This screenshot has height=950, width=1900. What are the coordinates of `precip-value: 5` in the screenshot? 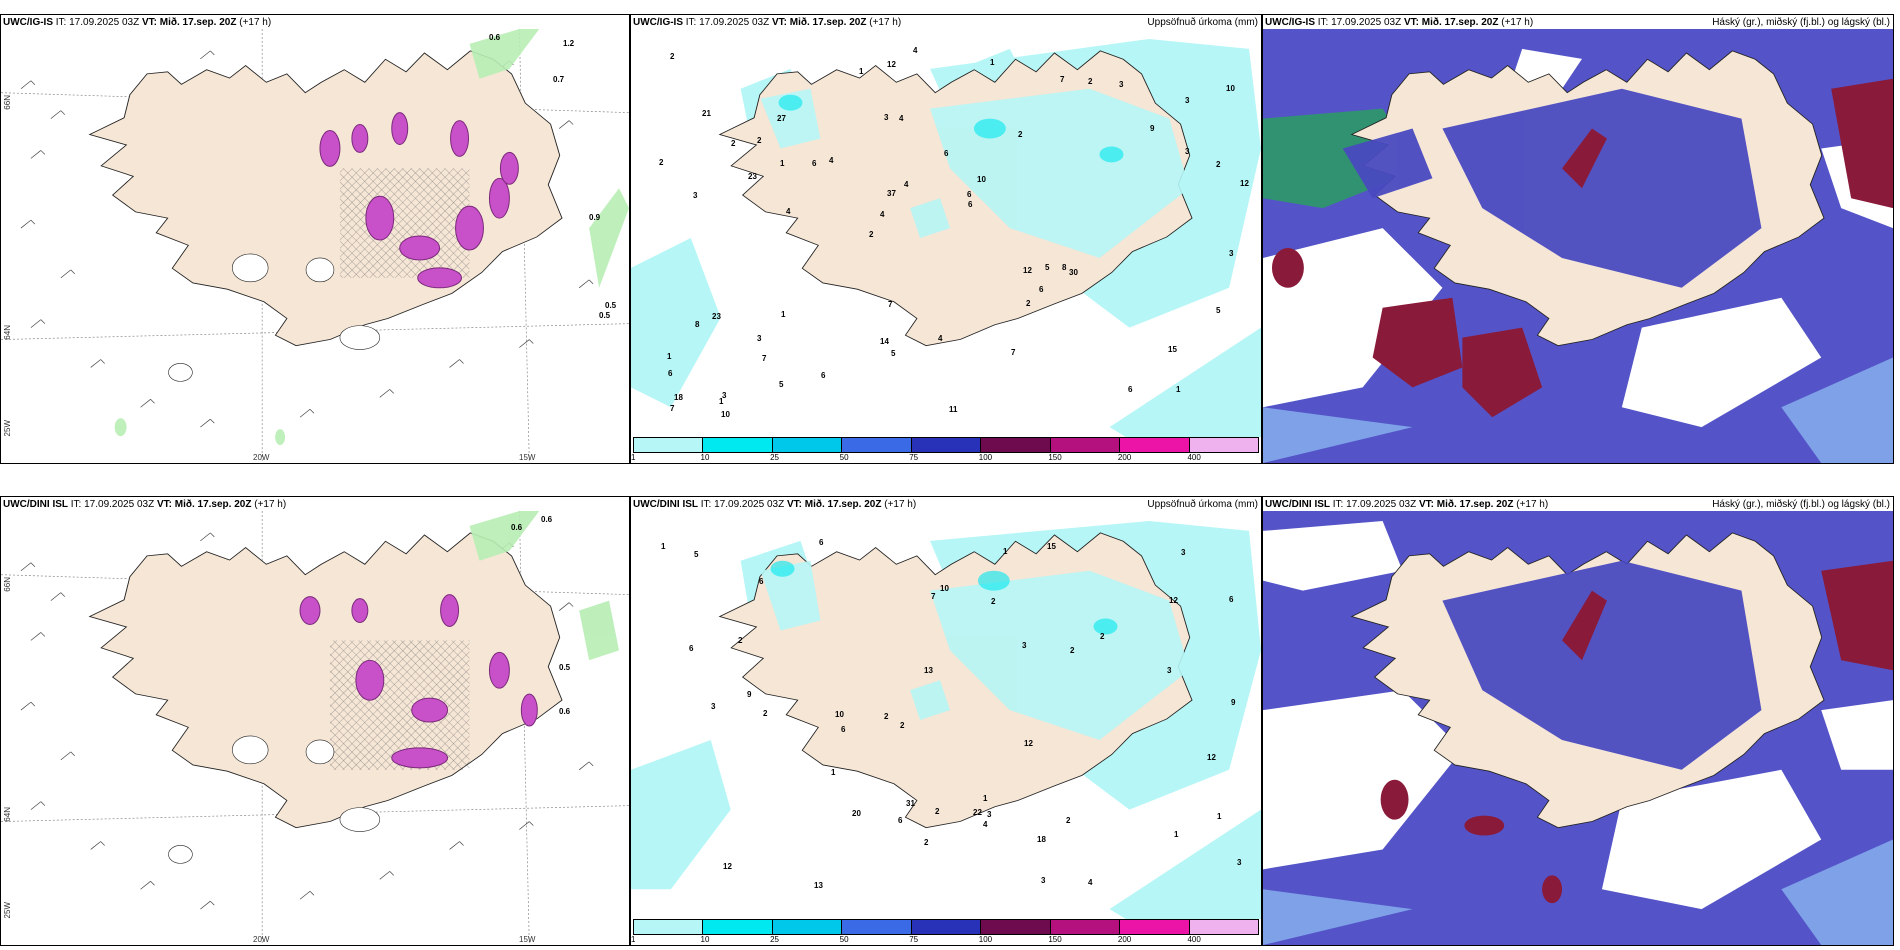 It's located at (893, 353).